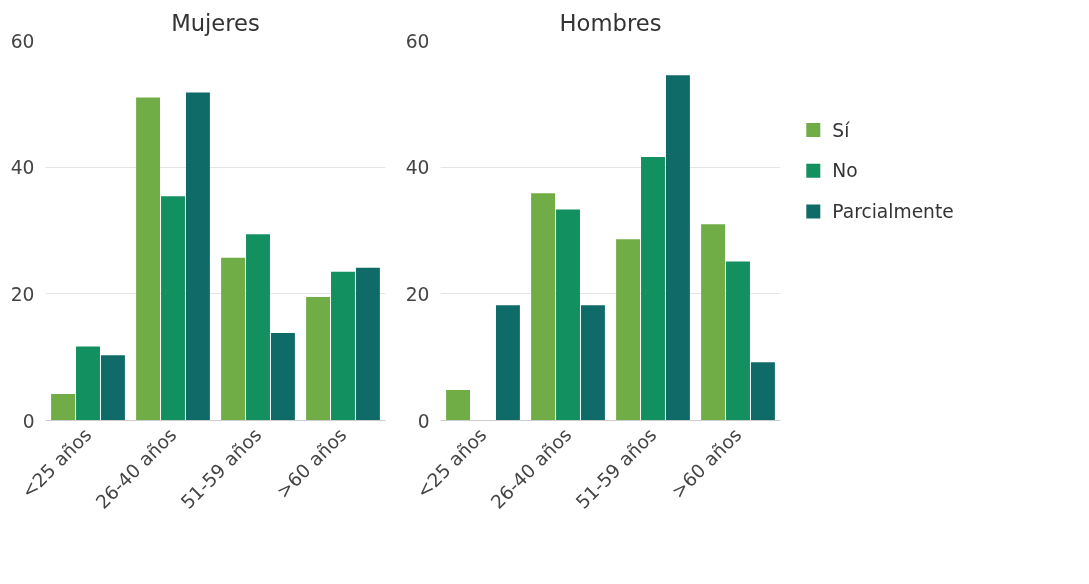 The image size is (1089, 584). Describe the element at coordinates (841, 130) in the screenshot. I see `legend-label: Sí` at that location.